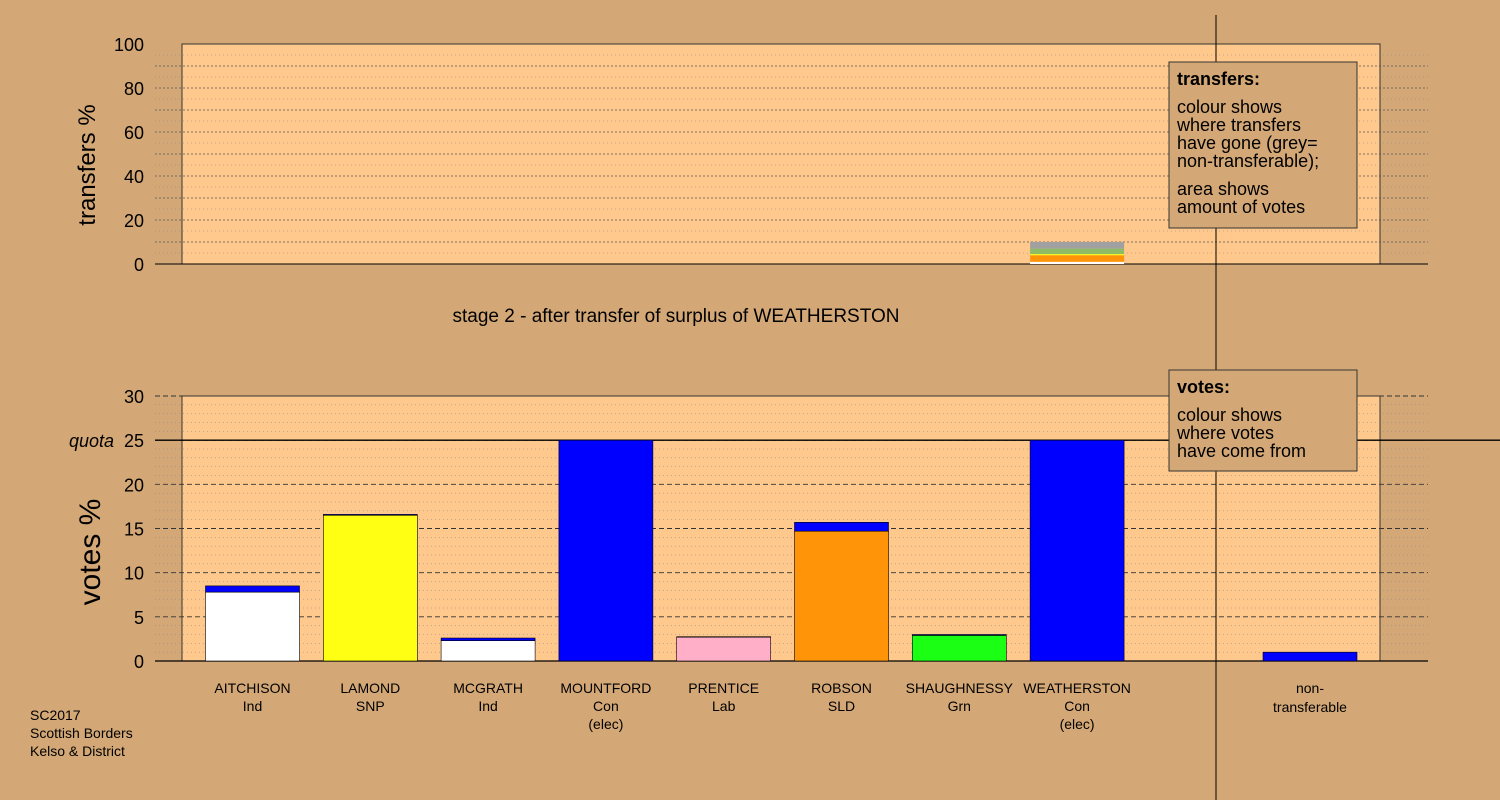 This screenshot has height=800, width=1500. What do you see at coordinates (488, 651) in the screenshot?
I see `votes-bar-mcgrath` at bounding box center [488, 651].